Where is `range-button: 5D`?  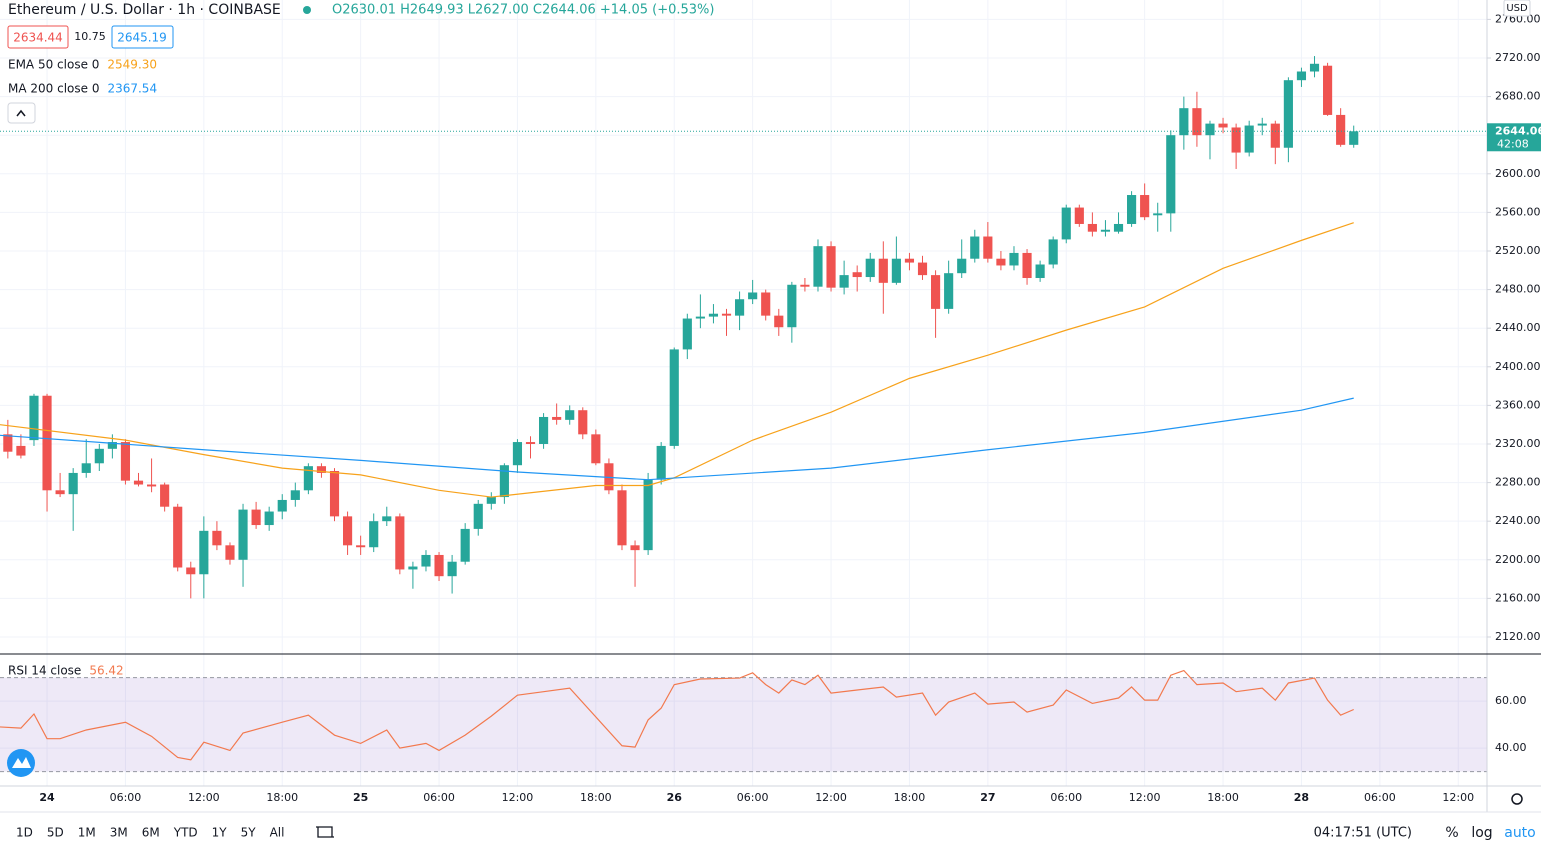
range-button: 5D is located at coordinates (55, 833).